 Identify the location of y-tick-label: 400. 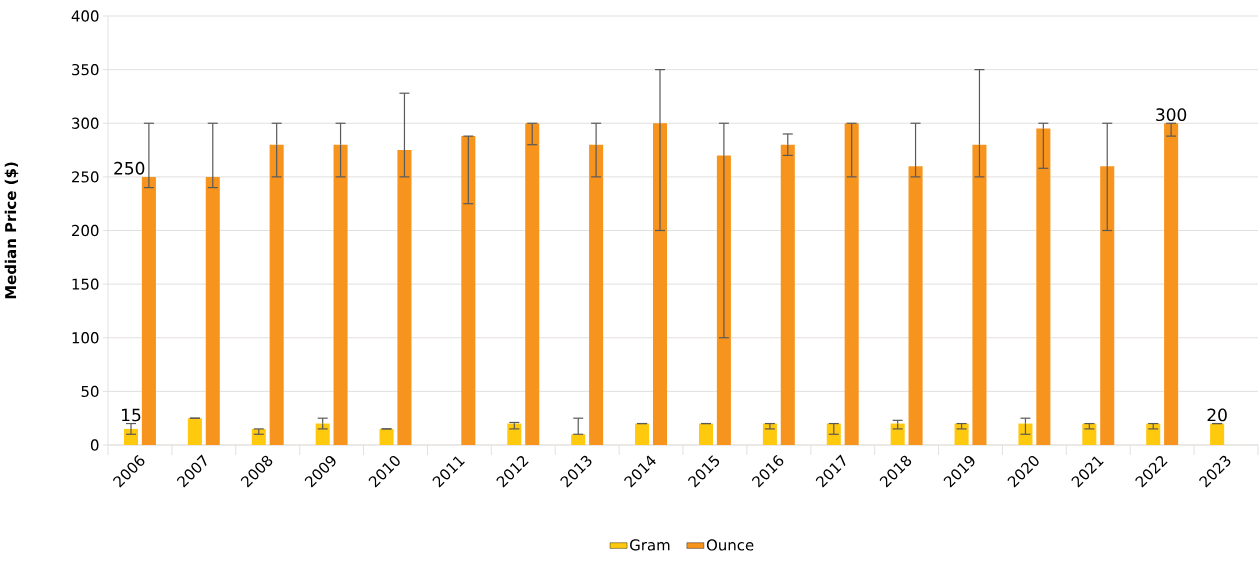
(85, 16).